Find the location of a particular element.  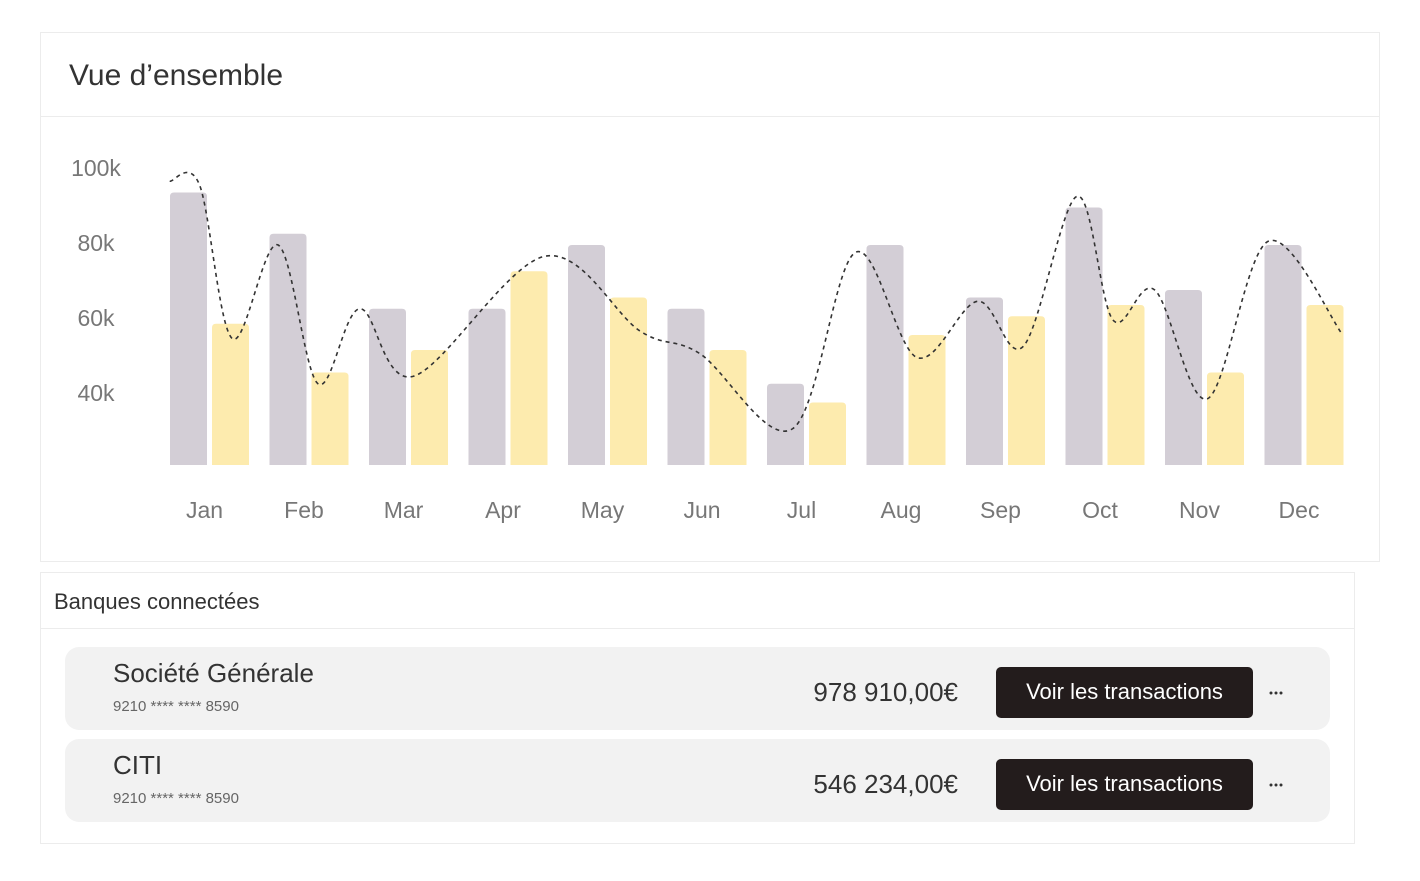

x-tick-label: Jan is located at coordinates (204, 510).